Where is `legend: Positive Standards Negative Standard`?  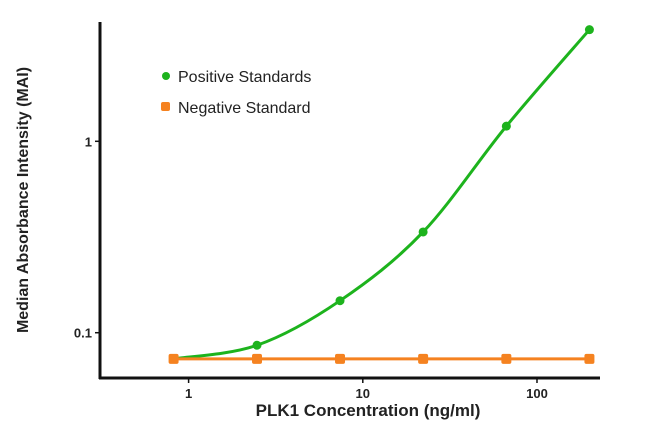 legend: Positive Standards Negative Standard is located at coordinates (236, 93).